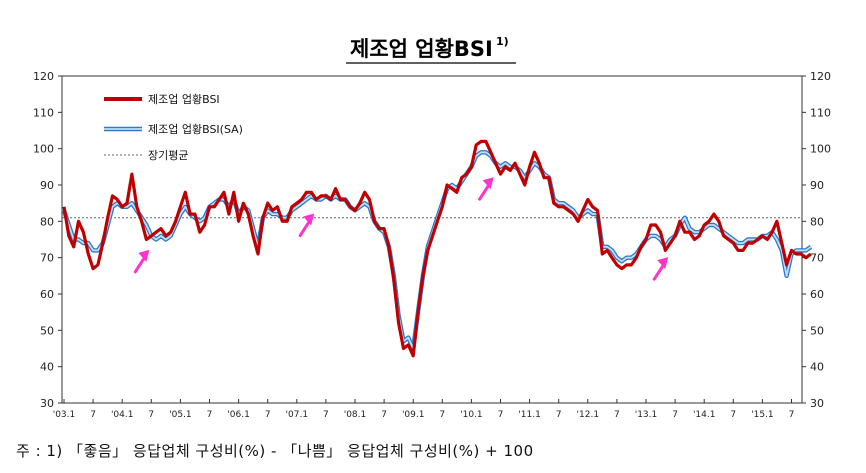  Describe the element at coordinates (820, 149) in the screenshot. I see `y-tick-label-right: 100` at that location.